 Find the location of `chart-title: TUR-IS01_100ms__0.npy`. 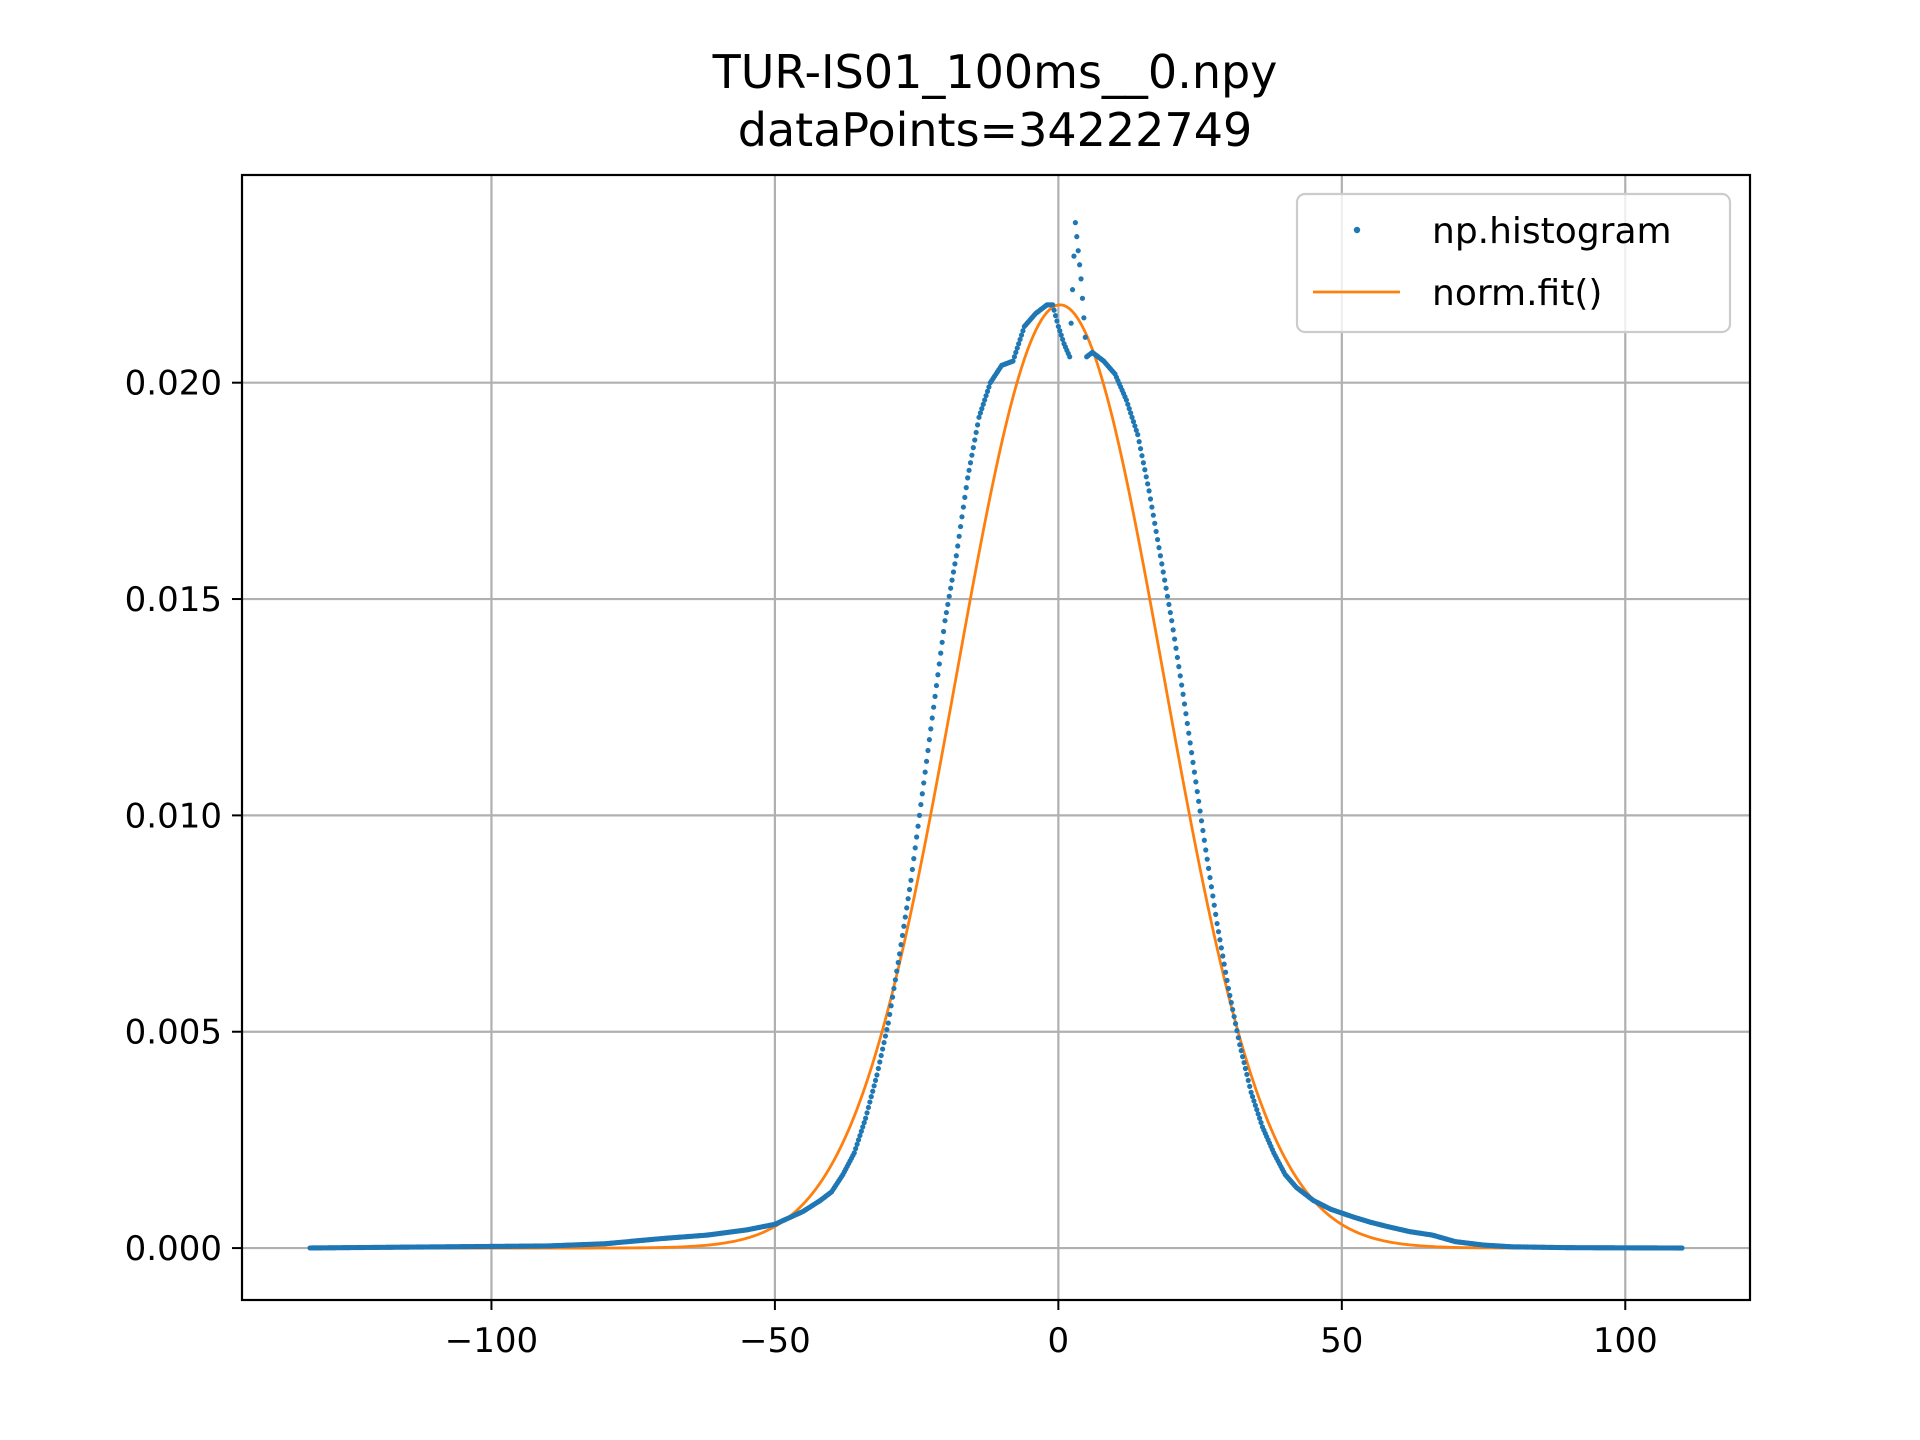

chart-title: TUR-IS01_100ms__0.npy is located at coordinates (995, 72).